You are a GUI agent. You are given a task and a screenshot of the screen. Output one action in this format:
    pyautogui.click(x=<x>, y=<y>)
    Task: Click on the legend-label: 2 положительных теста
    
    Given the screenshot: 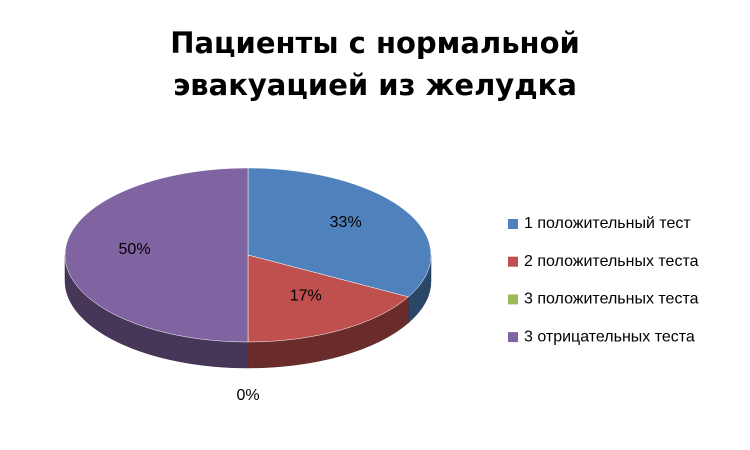 What is the action you would take?
    pyautogui.click(x=611, y=261)
    